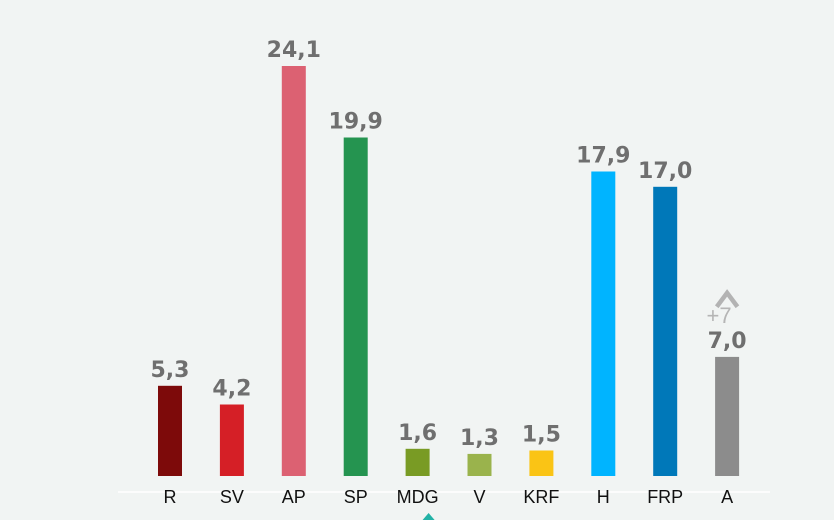 This screenshot has width=834, height=520. I want to click on chevron-up-icon, so click(727, 299).